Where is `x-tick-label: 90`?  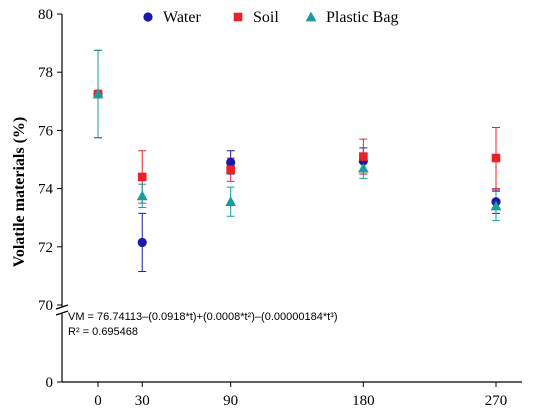
x-tick-label: 90 is located at coordinates (230, 401).